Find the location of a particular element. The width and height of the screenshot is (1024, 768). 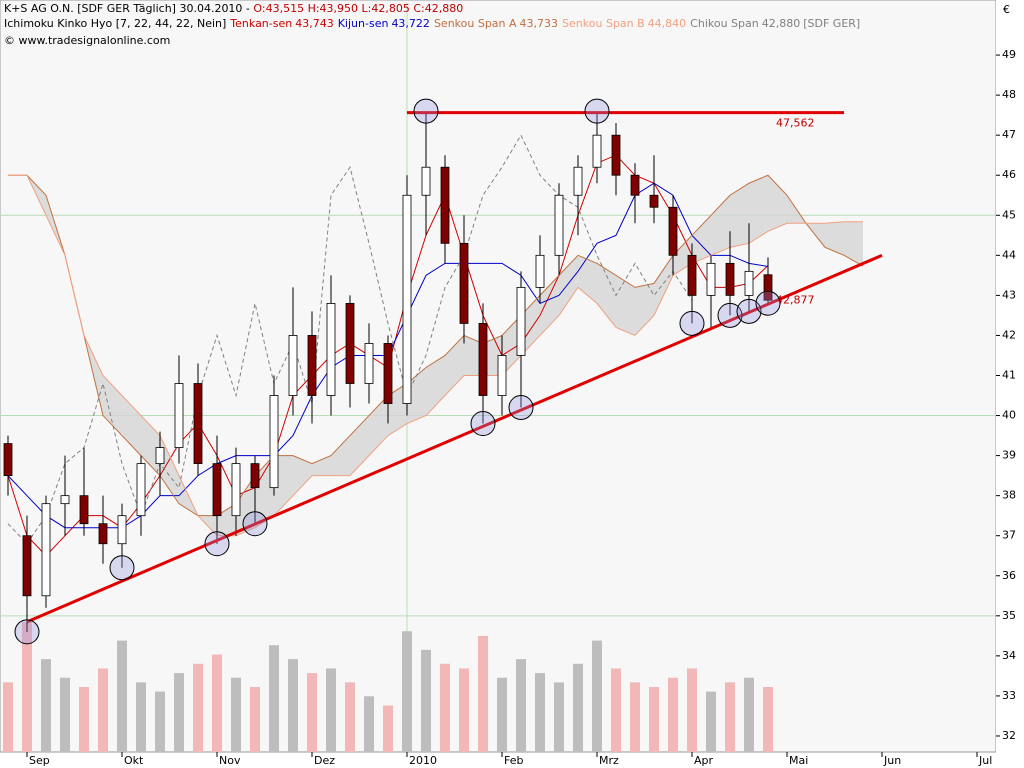

last-label: 42,877 is located at coordinates (795, 299).